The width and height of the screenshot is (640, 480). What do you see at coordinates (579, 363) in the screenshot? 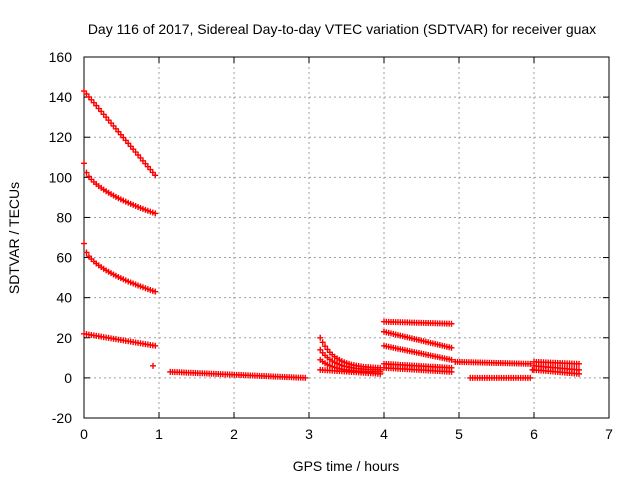
I see `data-point-seg-f1` at bounding box center [579, 363].